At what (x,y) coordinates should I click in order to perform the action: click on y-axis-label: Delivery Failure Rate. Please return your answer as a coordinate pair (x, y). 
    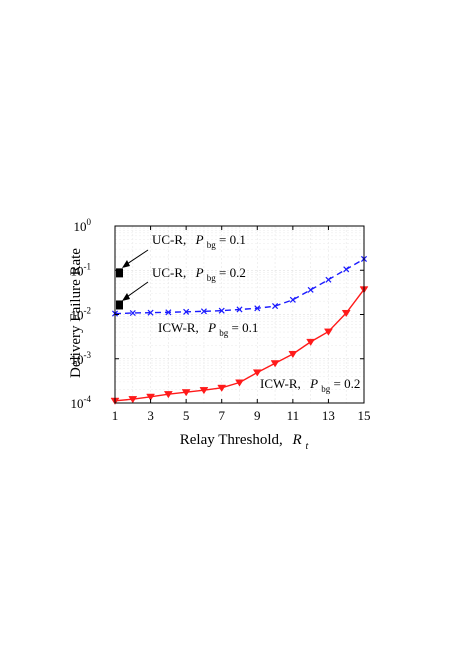
    Looking at the image, I should click on (76, 313).